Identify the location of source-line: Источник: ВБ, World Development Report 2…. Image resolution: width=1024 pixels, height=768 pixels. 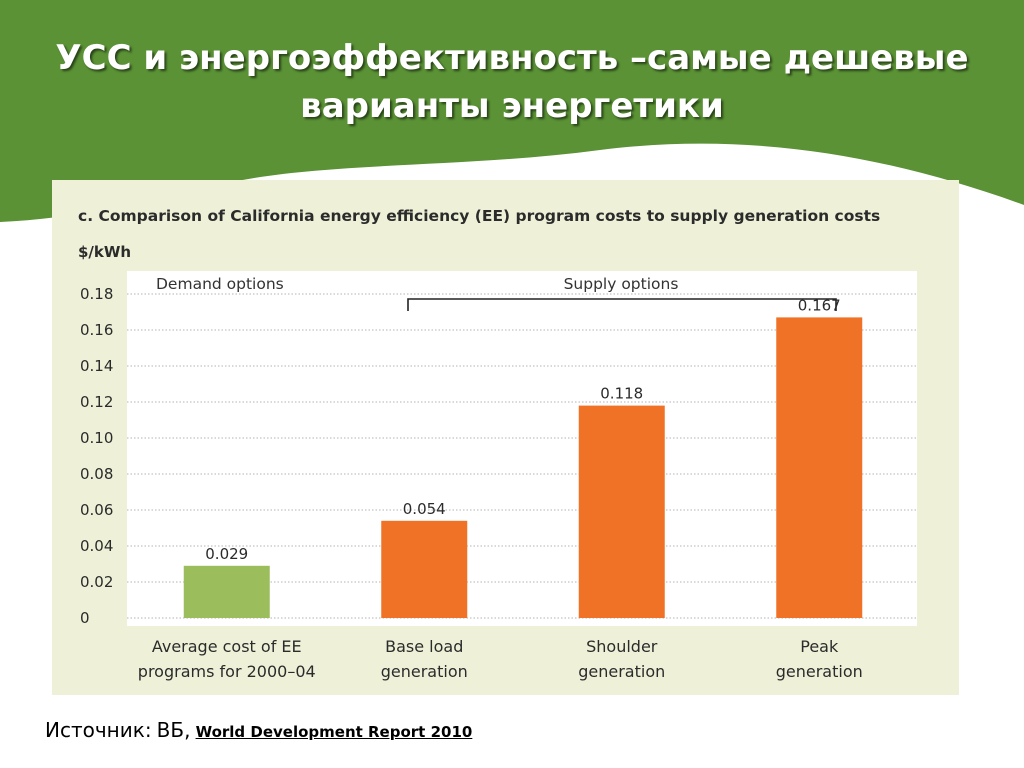
(258, 730).